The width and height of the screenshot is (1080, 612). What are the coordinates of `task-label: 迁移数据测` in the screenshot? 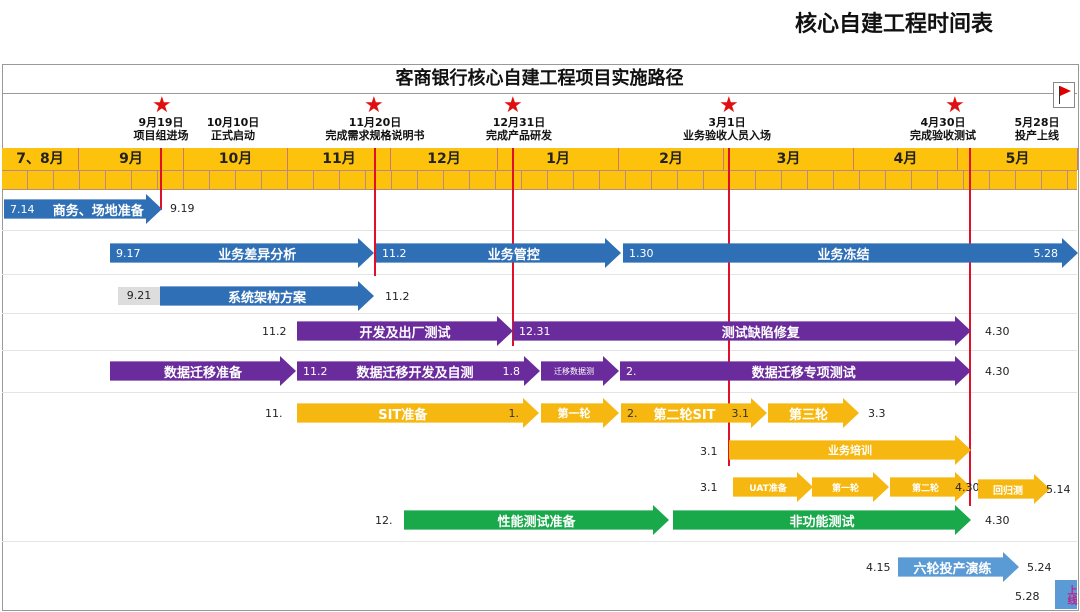 It's located at (574, 371).